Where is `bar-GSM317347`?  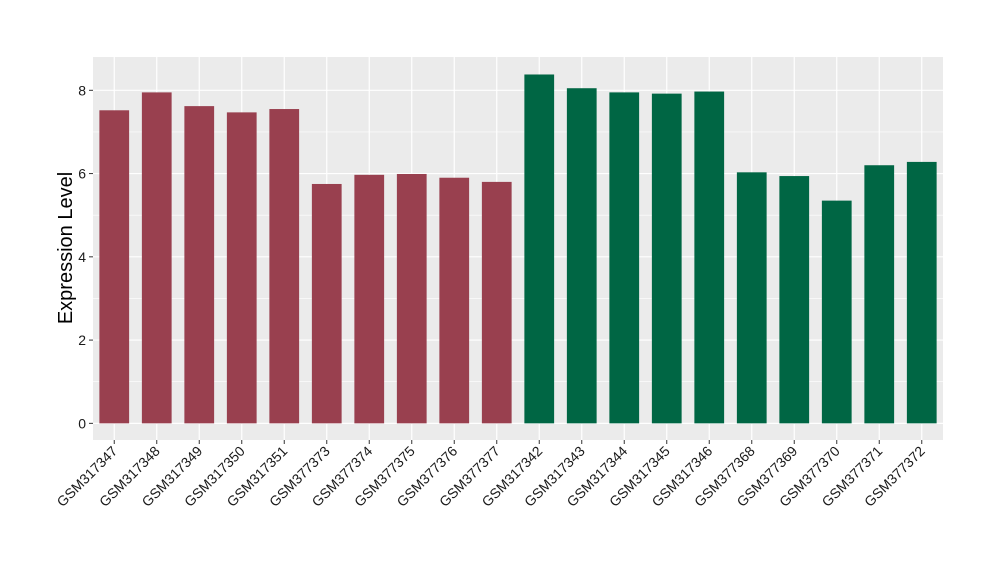 bar-GSM317347 is located at coordinates (114, 267).